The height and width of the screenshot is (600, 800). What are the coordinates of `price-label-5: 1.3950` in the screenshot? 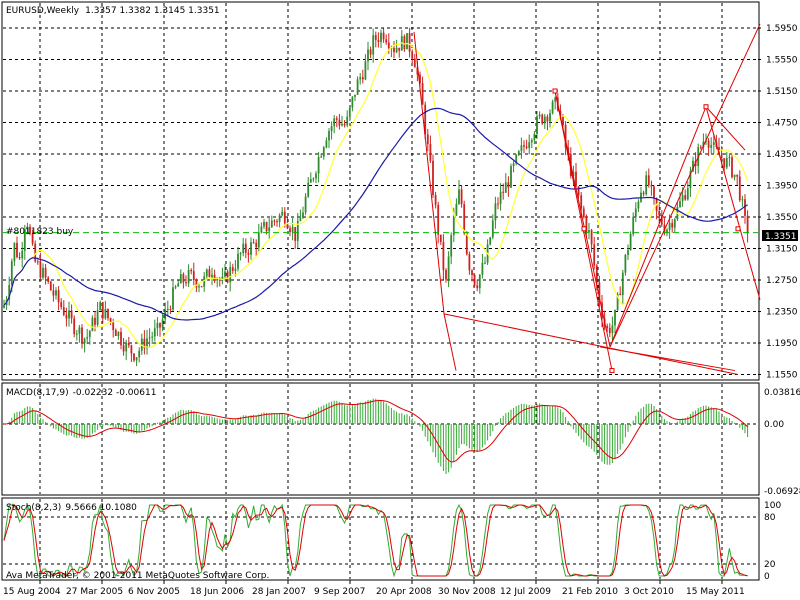 It's located at (782, 187).